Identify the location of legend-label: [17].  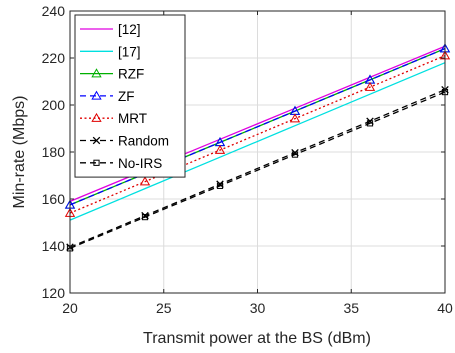
(129, 51).